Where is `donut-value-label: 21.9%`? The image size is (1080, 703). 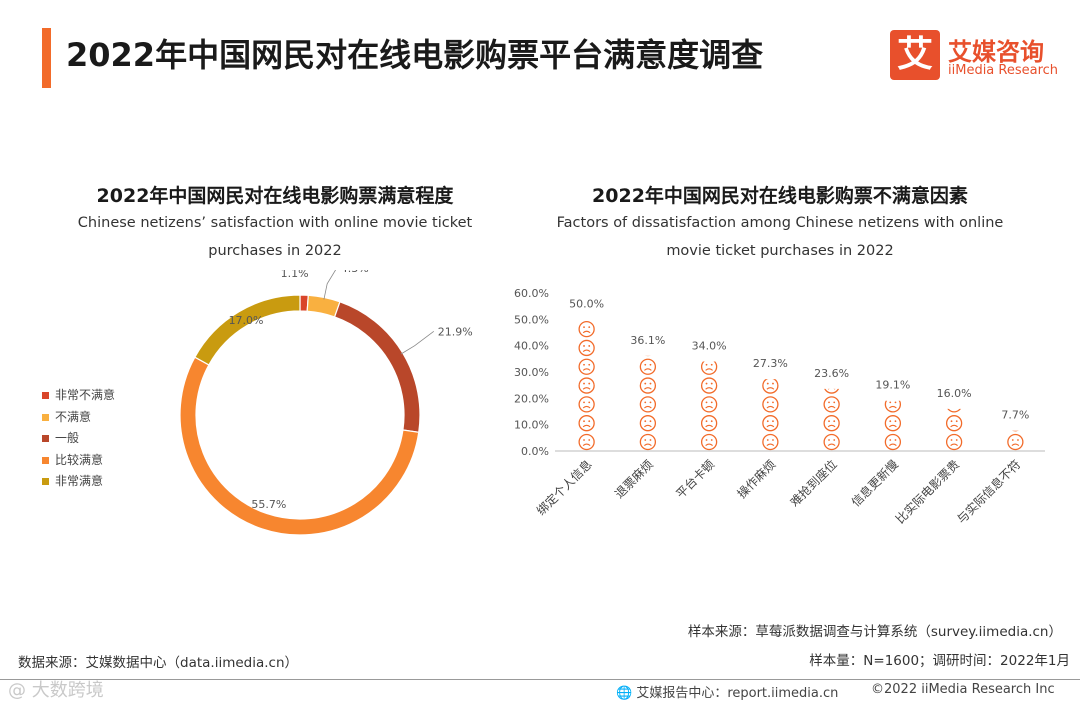 donut-value-label: 21.9% is located at coordinates (455, 331).